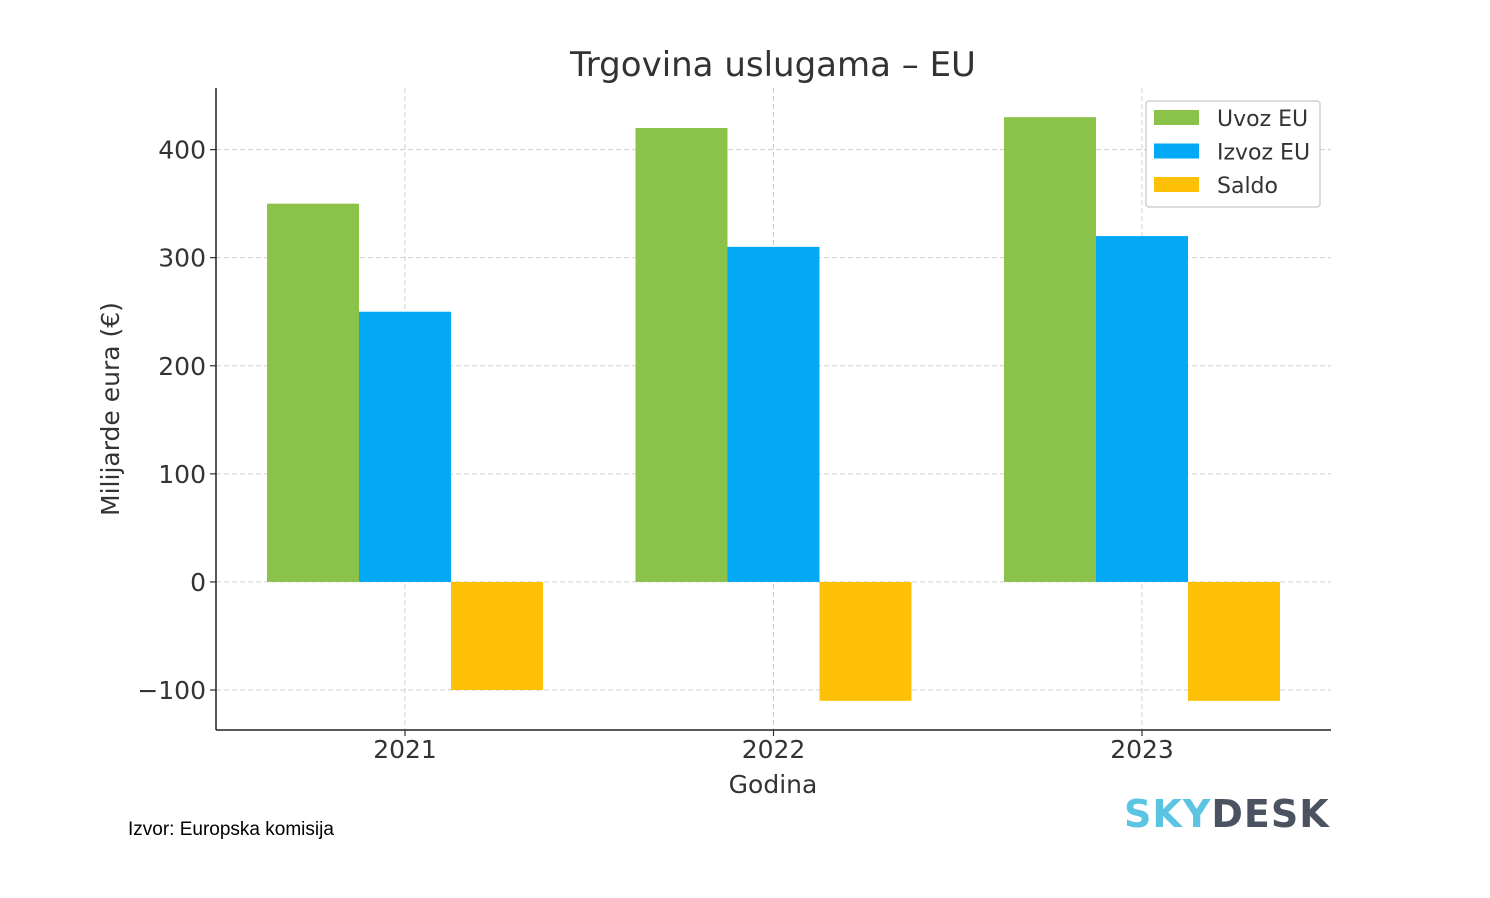 The width and height of the screenshot is (1490, 898). What do you see at coordinates (182, 258) in the screenshot?
I see `y-tick-label: 300` at bounding box center [182, 258].